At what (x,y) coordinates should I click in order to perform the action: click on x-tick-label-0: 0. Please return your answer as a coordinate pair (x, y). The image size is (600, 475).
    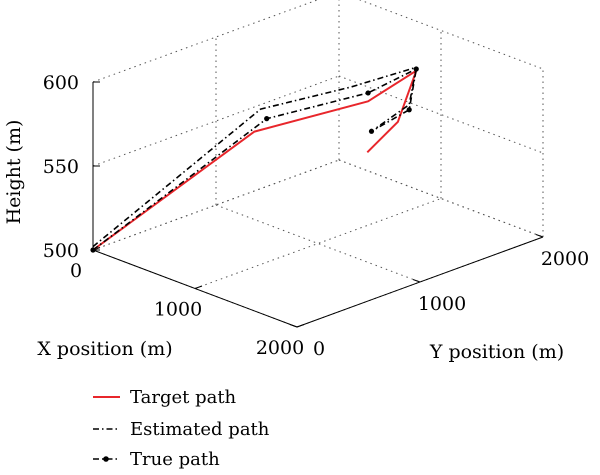
    Looking at the image, I should click on (76, 271).